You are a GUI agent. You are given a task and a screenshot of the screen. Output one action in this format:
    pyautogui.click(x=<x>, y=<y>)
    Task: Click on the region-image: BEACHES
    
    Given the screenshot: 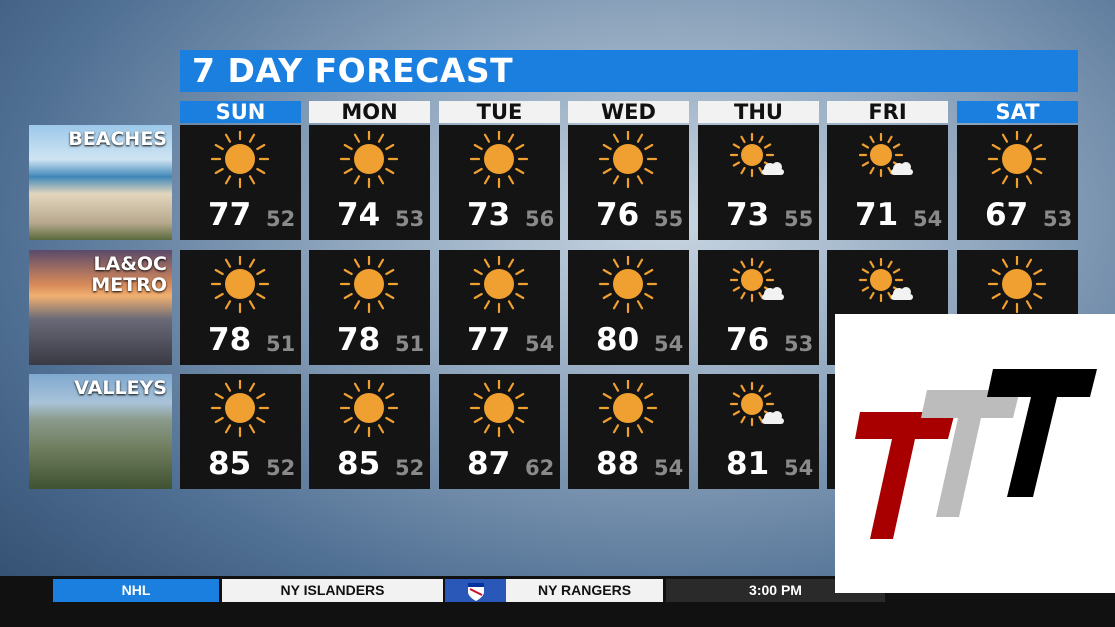 What is the action you would take?
    pyautogui.click(x=100, y=182)
    